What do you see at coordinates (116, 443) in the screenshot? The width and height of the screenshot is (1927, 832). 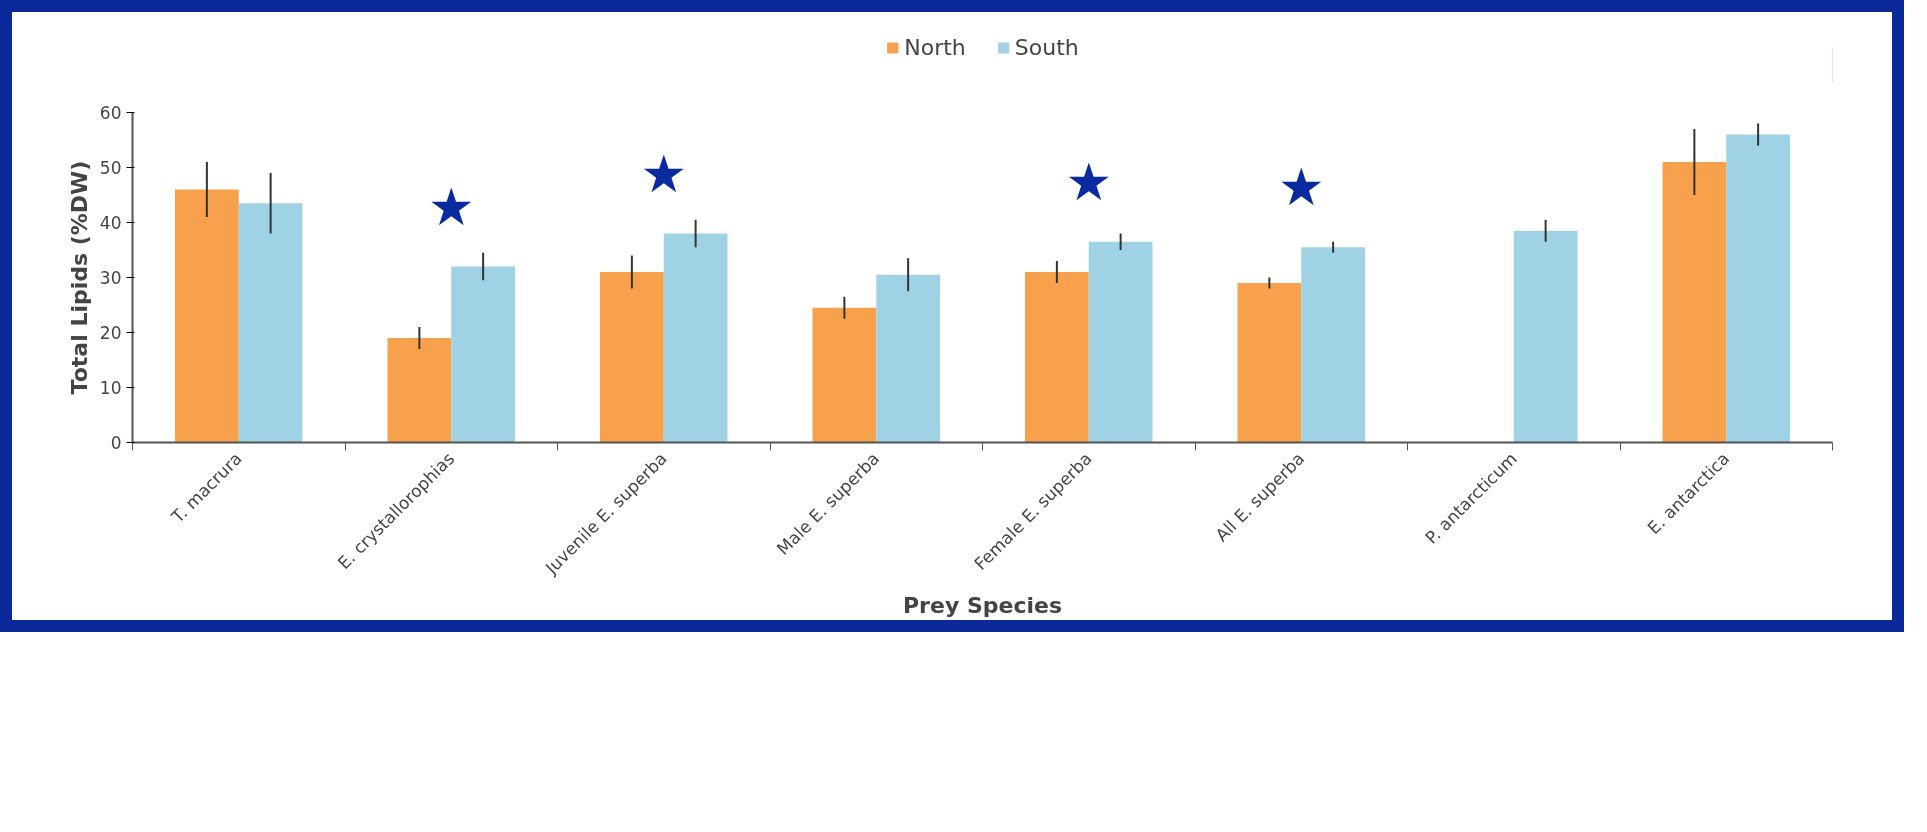 I see `y-tick-label: 0` at bounding box center [116, 443].